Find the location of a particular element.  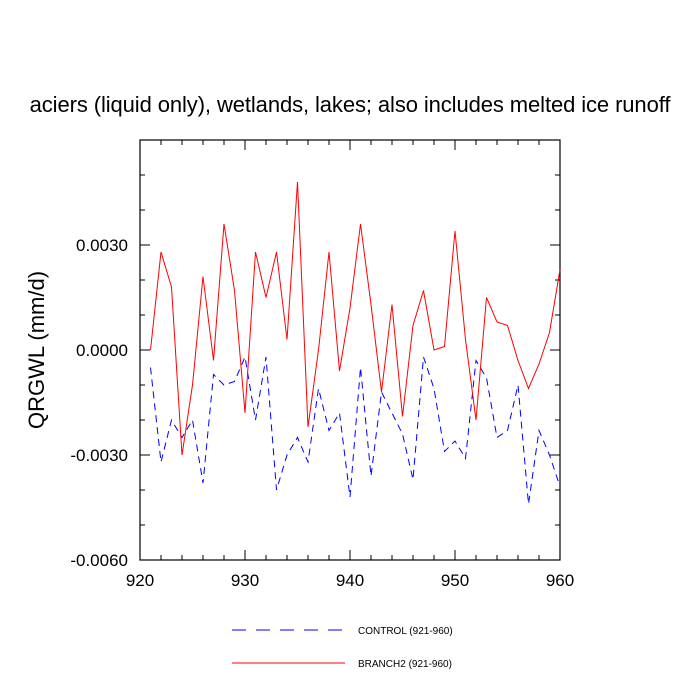

y-tick-label: 0.0000 is located at coordinates (102, 350).